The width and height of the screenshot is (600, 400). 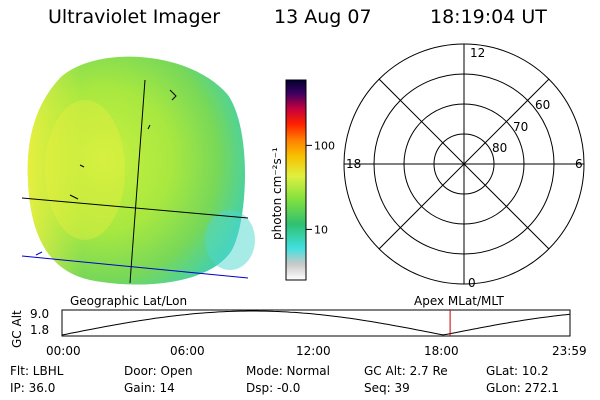 I want to click on lat-label-70: 70, so click(x=521, y=127).